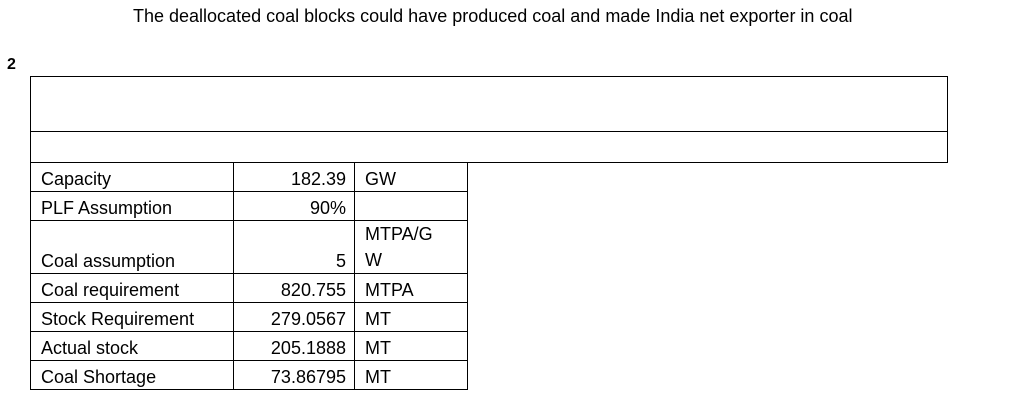 The image size is (1024, 408). Describe the element at coordinates (411, 288) in the screenshot. I see `row-unit: MTPA` at that location.